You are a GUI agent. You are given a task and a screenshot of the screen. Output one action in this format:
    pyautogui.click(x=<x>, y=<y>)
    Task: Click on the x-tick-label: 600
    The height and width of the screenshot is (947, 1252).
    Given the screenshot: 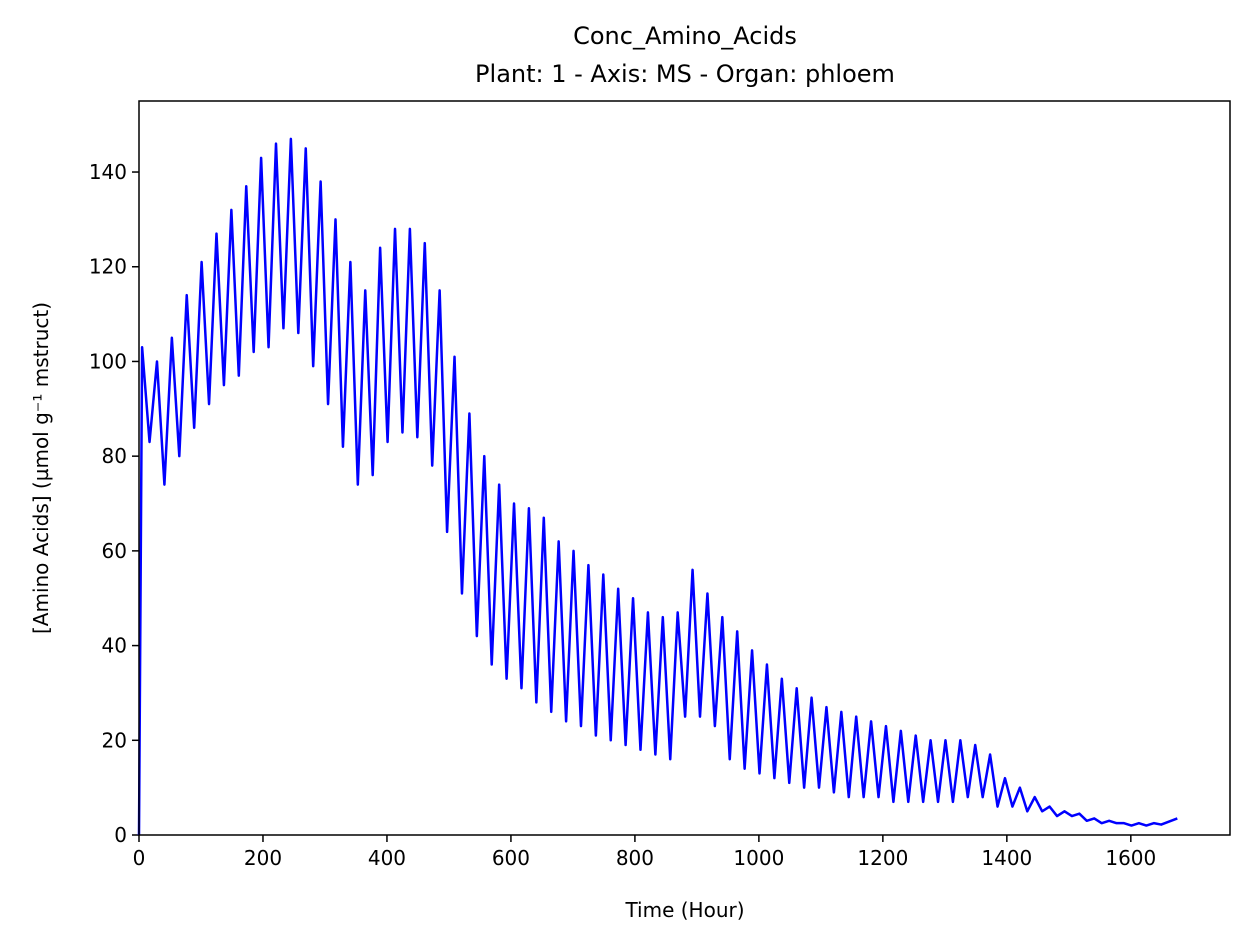 What is the action you would take?
    pyautogui.click(x=511, y=858)
    